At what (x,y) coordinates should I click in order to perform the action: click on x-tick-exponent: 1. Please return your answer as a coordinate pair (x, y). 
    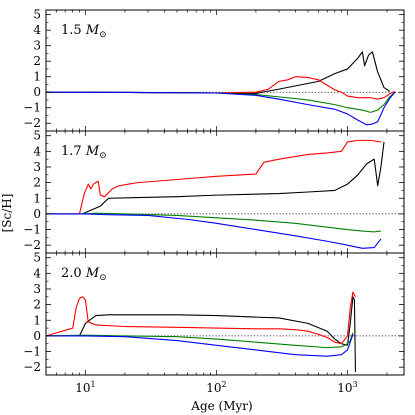
    Looking at the image, I should click on (93, 384).